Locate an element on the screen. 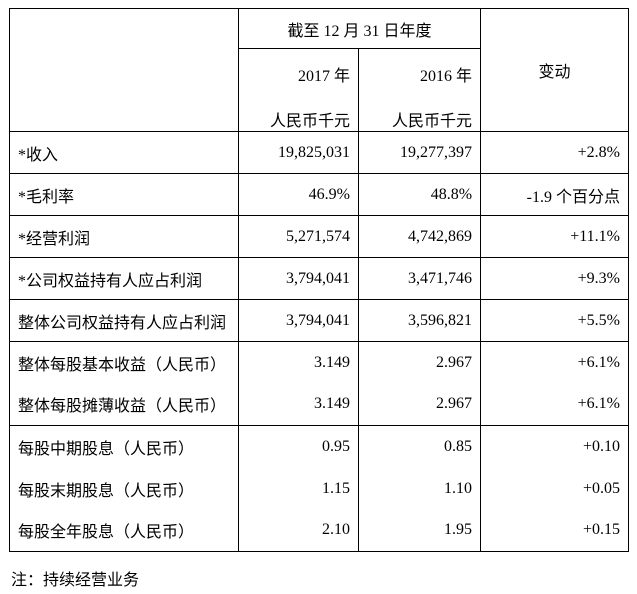 The image size is (637, 594). value-2016: 3,596,821 is located at coordinates (420, 320).